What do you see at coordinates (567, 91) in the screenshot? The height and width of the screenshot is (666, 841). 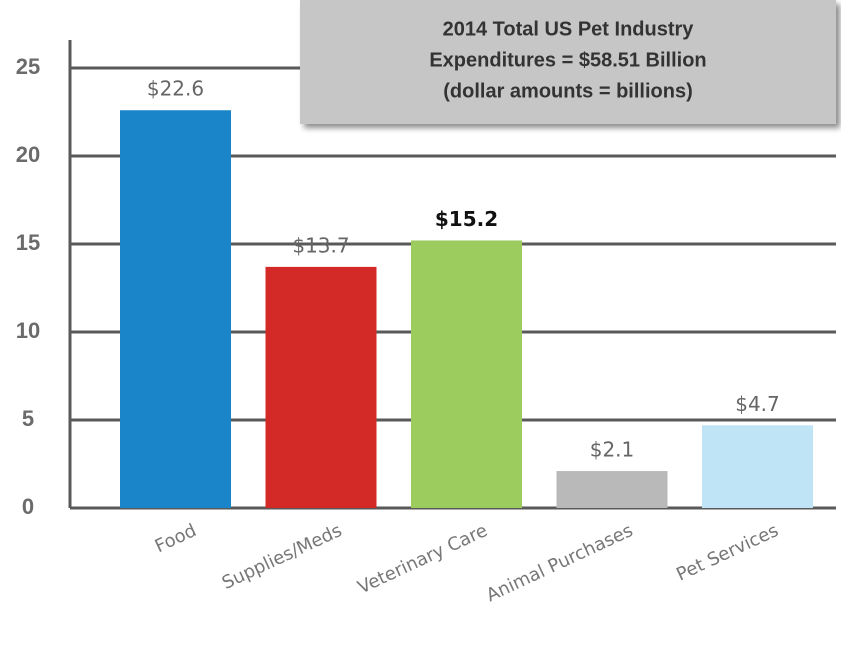 I see `annotation-line: (dollar amounts = billions)` at bounding box center [567, 91].